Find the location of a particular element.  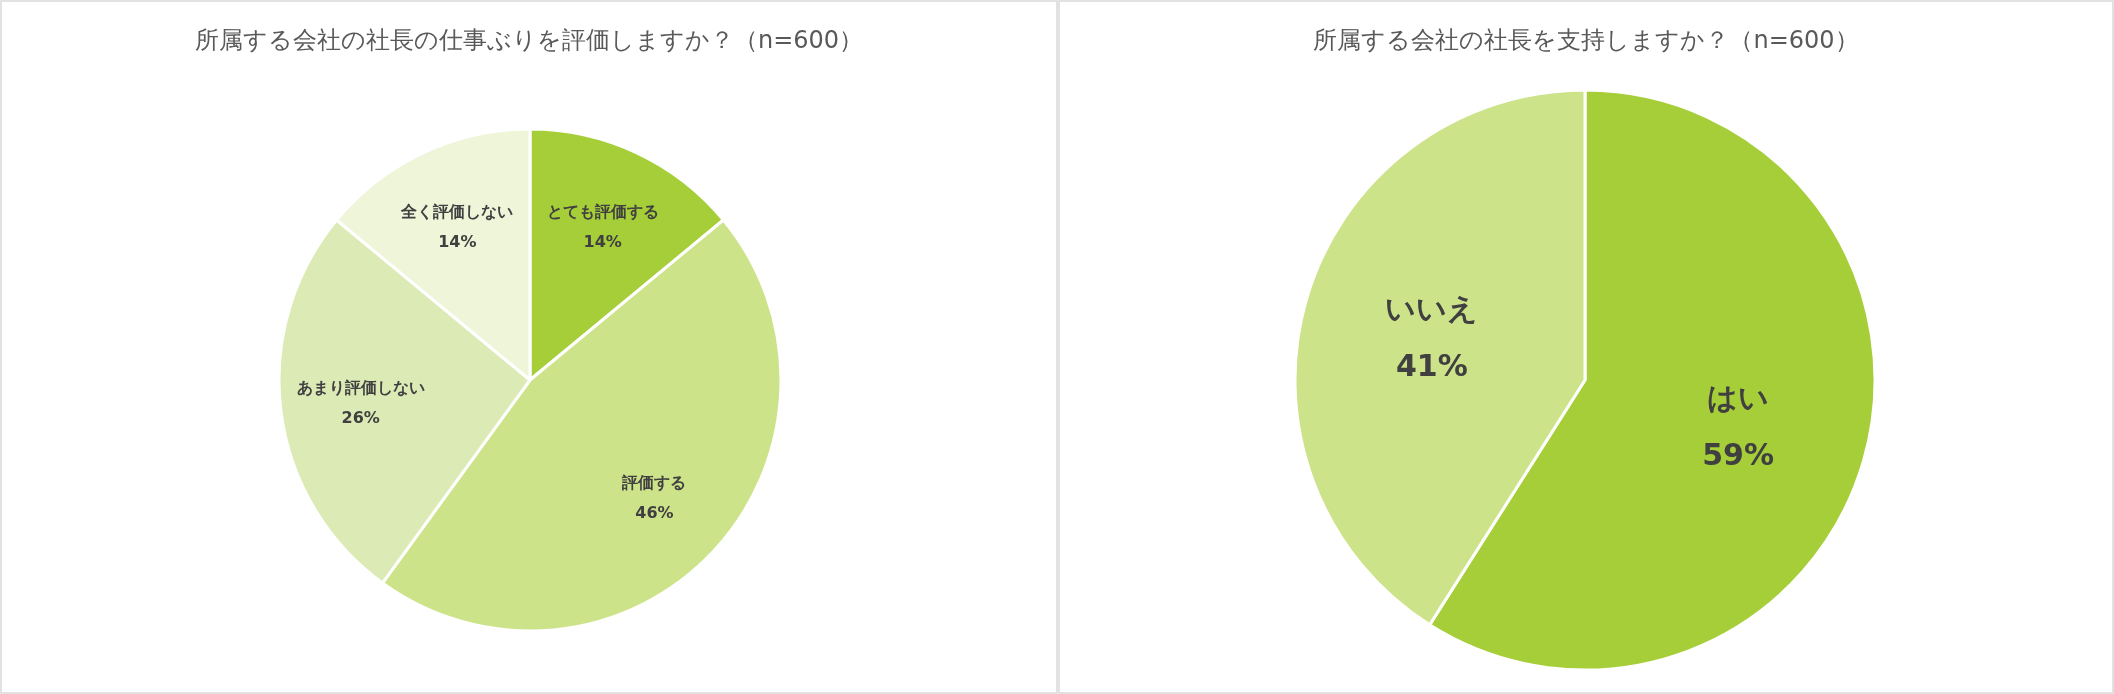

data-label: 26% is located at coordinates (360, 417).